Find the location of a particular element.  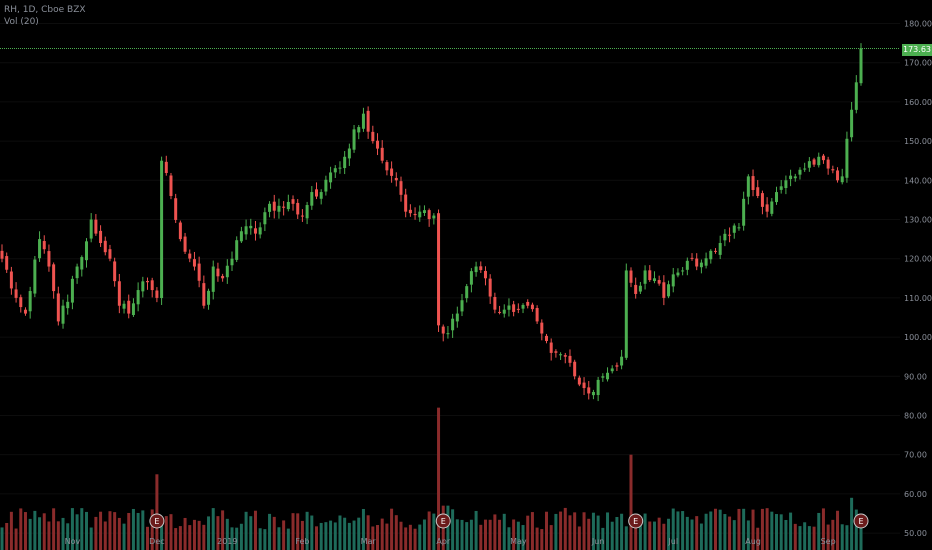

price-tick-label: 70.00 is located at coordinates (915, 455).